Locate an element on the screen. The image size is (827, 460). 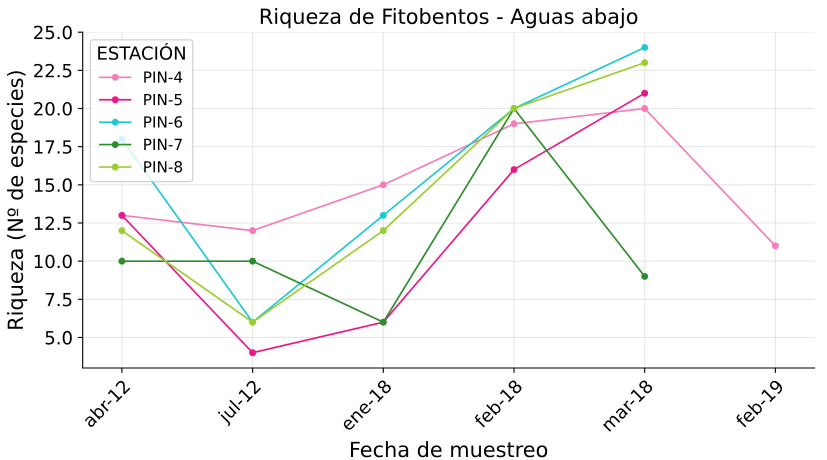
y-axis-title: Riqueza (Nº de especies) is located at coordinates (17, 200).